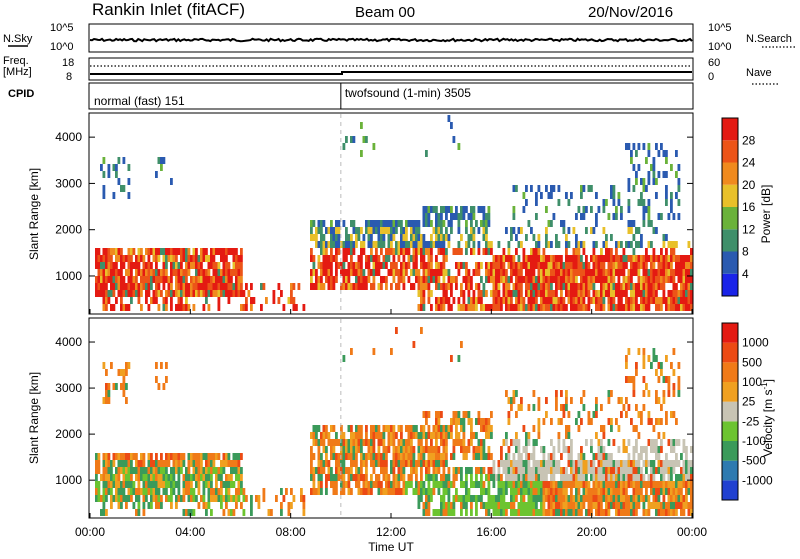  Describe the element at coordinates (68, 342) in the screenshot. I see `y-tick-label: 4000` at that location.